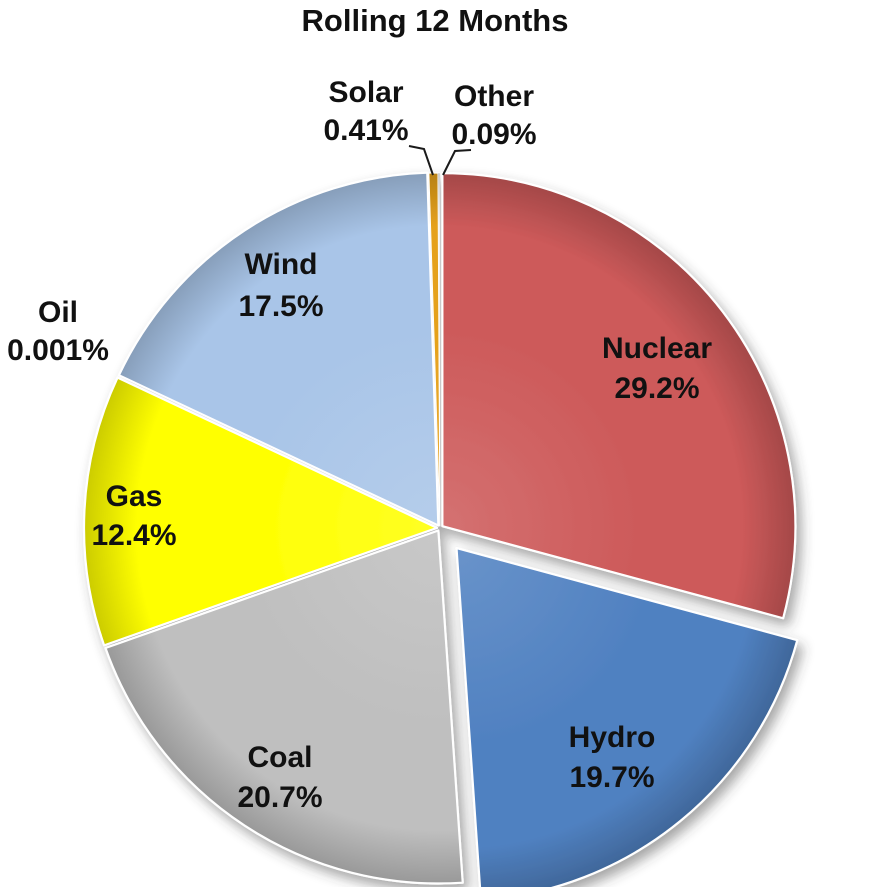 The image size is (870, 887). I want to click on leader-line-other, so click(457, 162).